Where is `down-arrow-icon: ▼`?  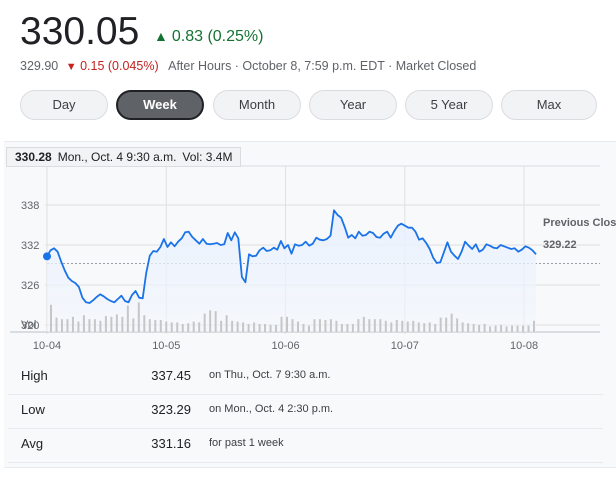 down-arrow-icon: ▼ is located at coordinates (71, 67).